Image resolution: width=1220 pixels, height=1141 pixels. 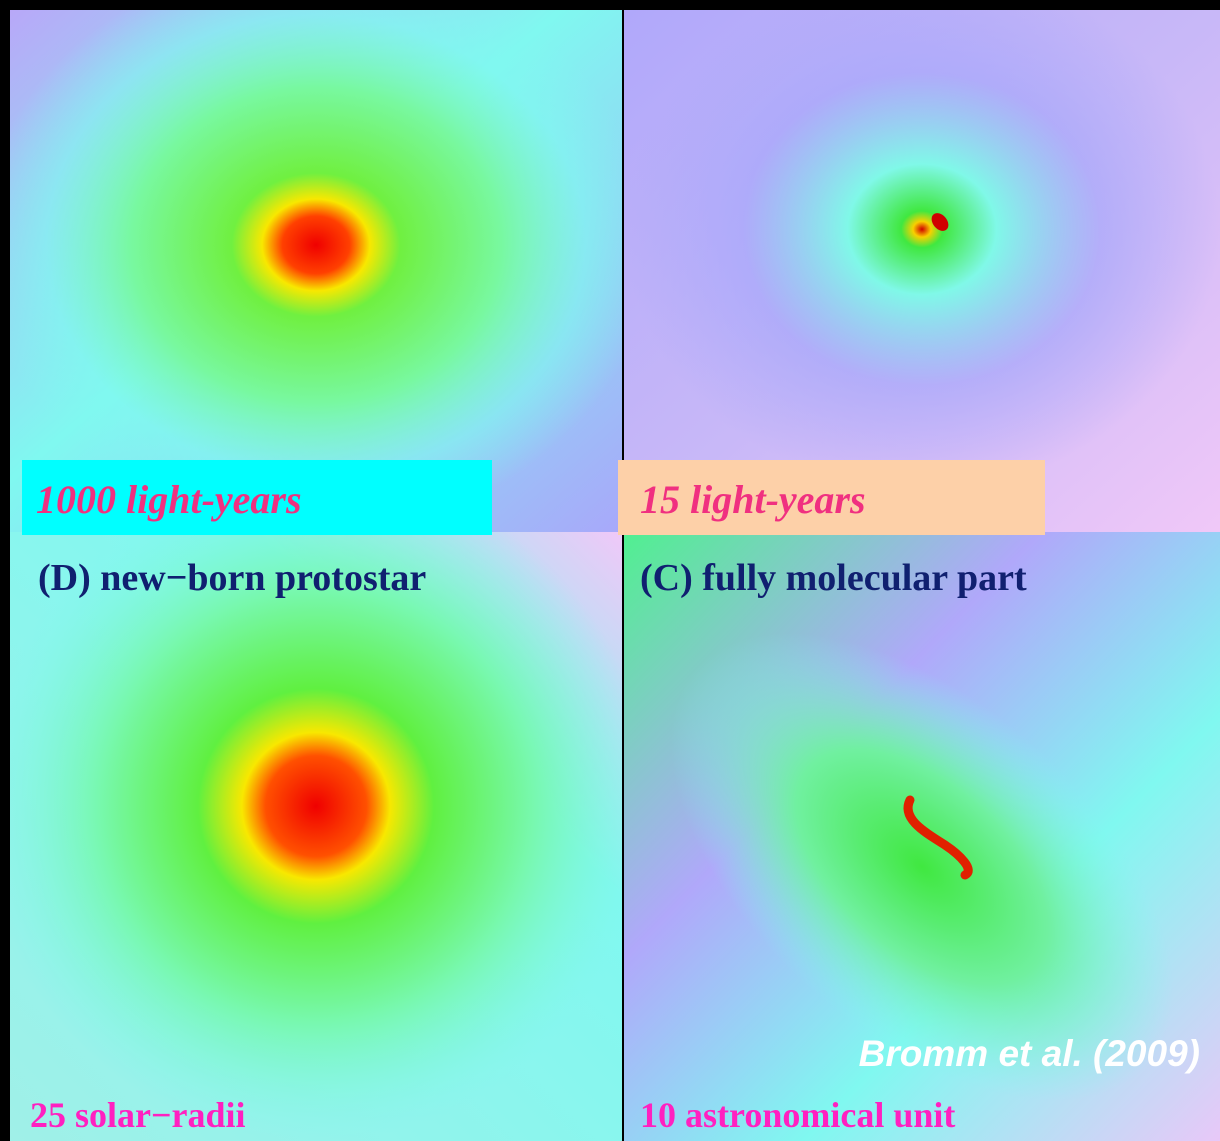 What do you see at coordinates (797, 1115) in the screenshot?
I see `scale-label: 10 astronomical unit` at bounding box center [797, 1115].